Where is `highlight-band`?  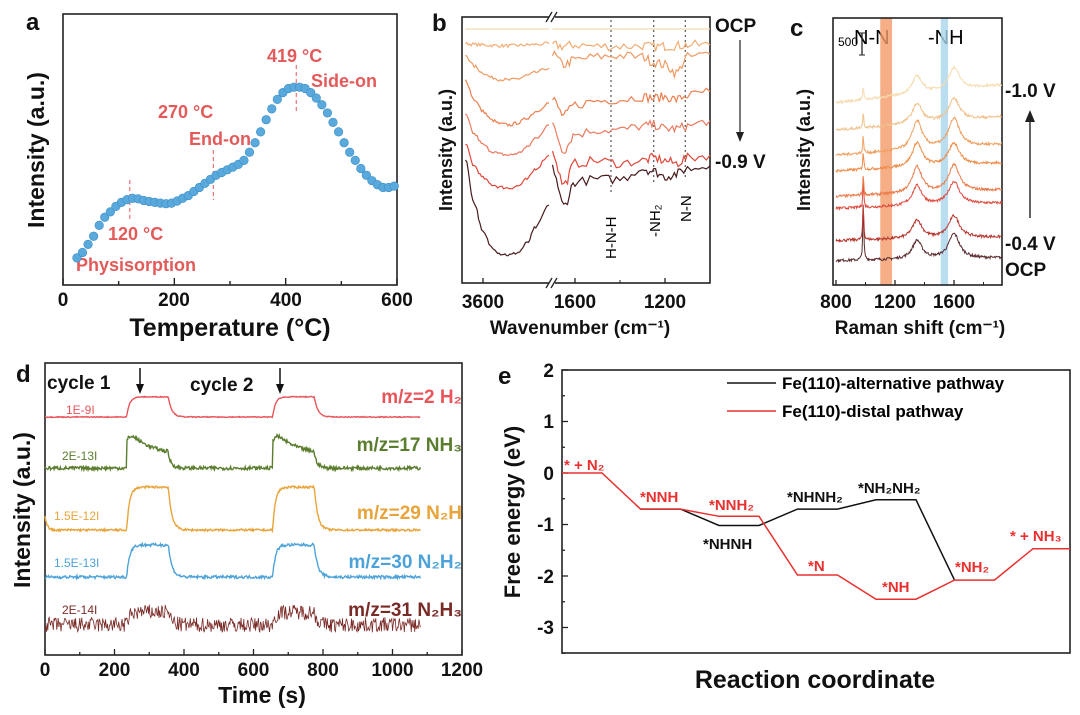
highlight-band is located at coordinates (944, 151).